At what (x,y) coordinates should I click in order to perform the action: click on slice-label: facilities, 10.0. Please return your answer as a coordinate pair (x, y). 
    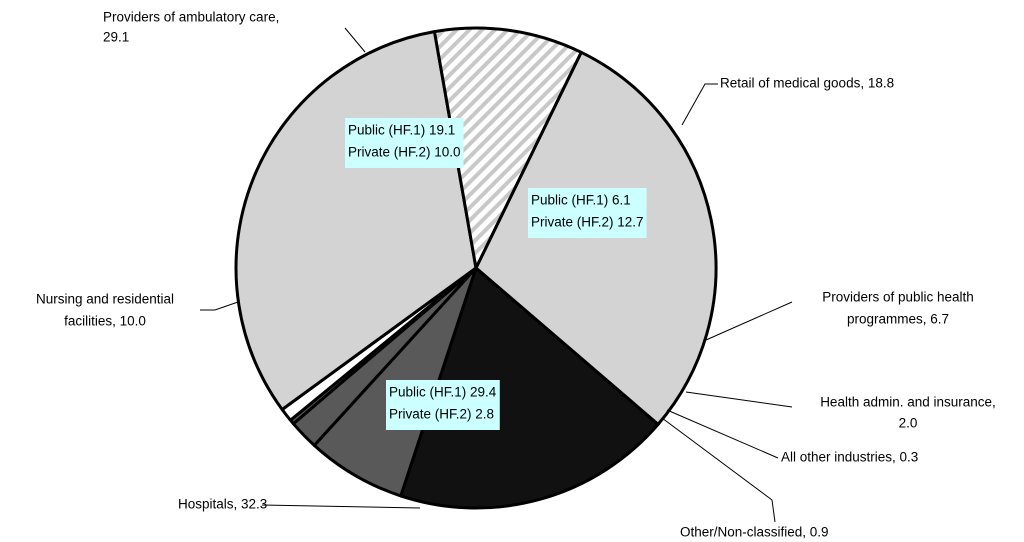
    Looking at the image, I should click on (105, 321).